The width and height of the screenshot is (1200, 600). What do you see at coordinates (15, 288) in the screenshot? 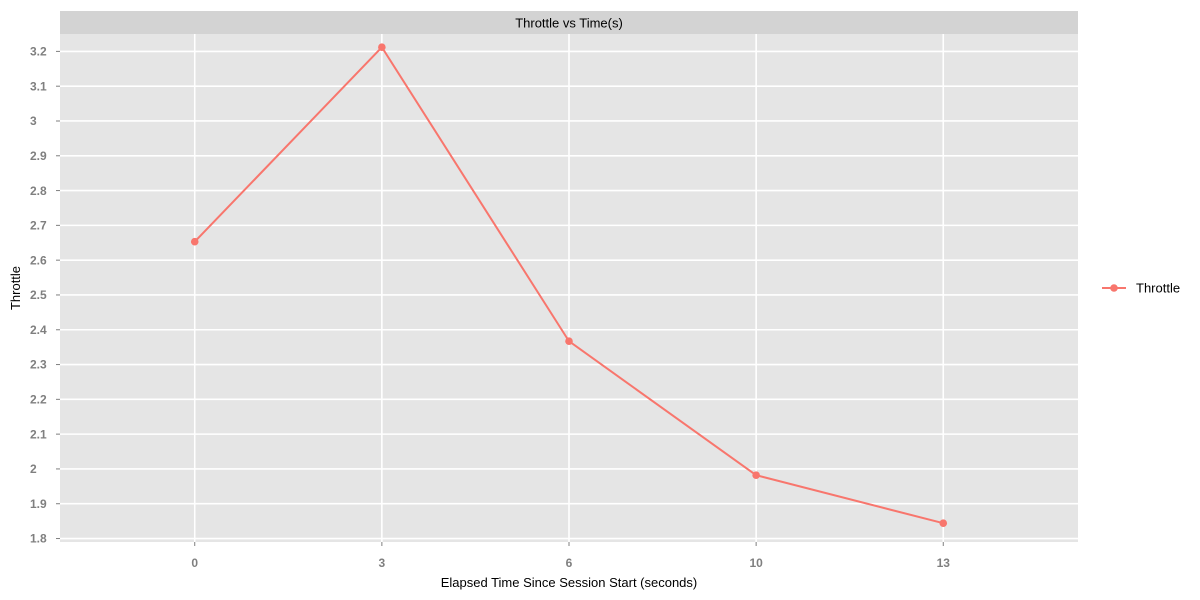
I see `y-axis-title: Throttle` at bounding box center [15, 288].